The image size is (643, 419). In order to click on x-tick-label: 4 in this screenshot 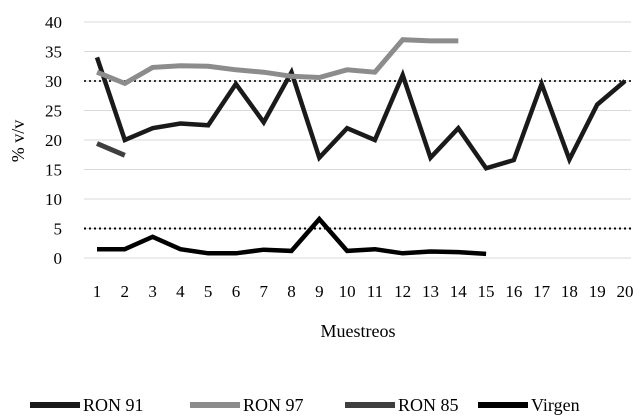, I will do `click(180, 291)`.